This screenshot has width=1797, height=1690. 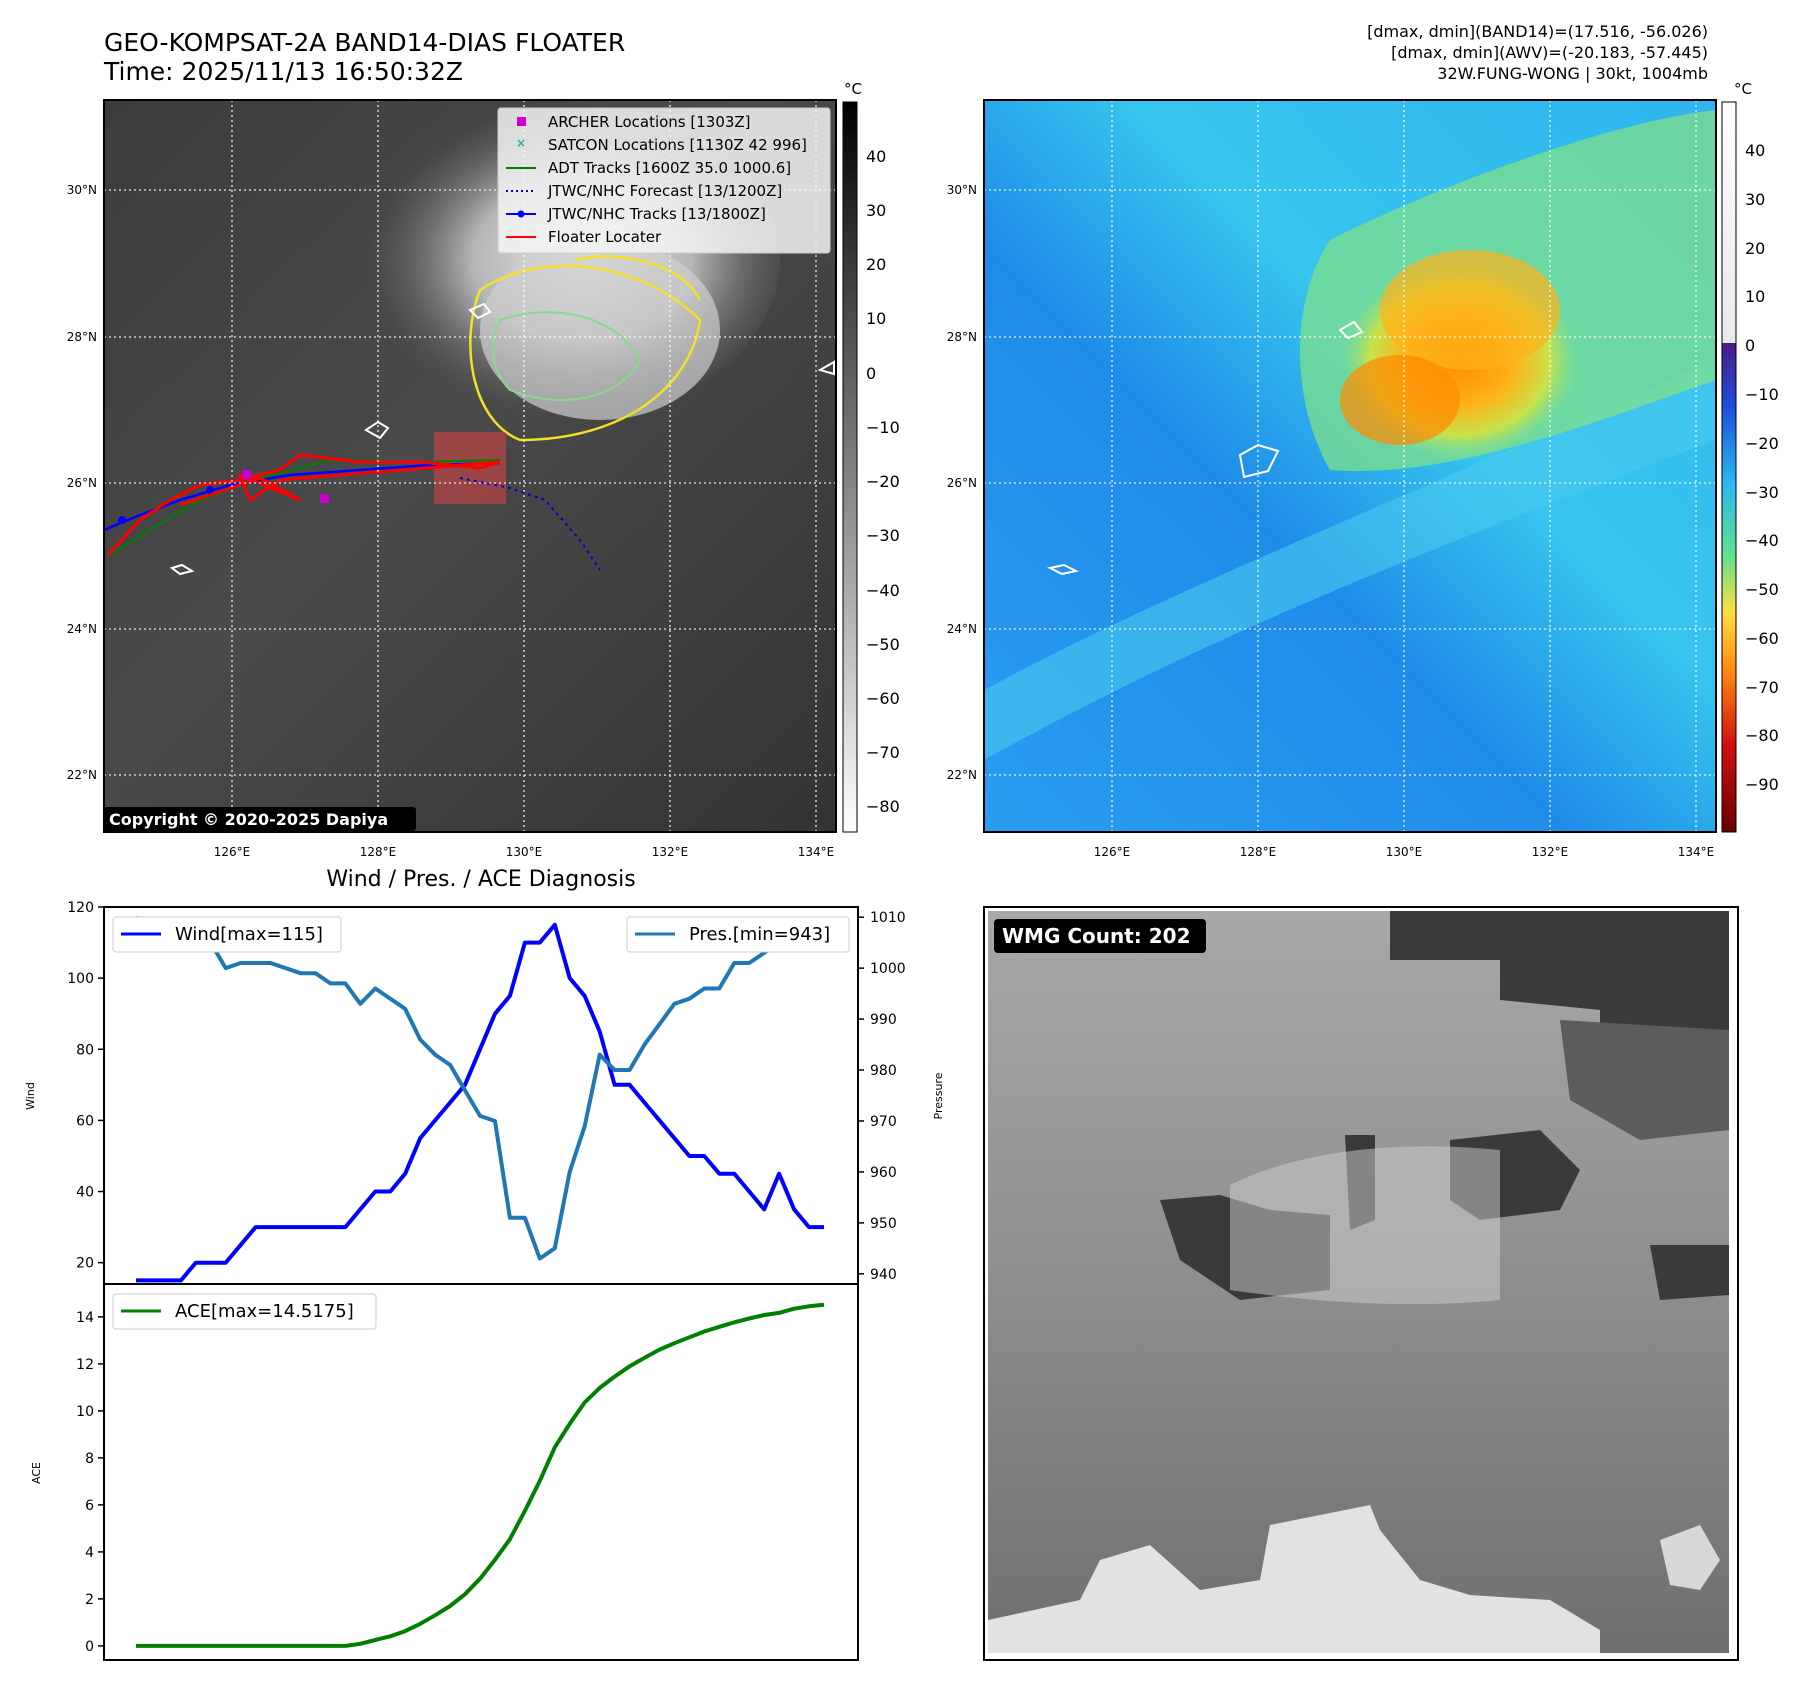 What do you see at coordinates (85, 1121) in the screenshot?
I see `wind-ytick-label: 60` at bounding box center [85, 1121].